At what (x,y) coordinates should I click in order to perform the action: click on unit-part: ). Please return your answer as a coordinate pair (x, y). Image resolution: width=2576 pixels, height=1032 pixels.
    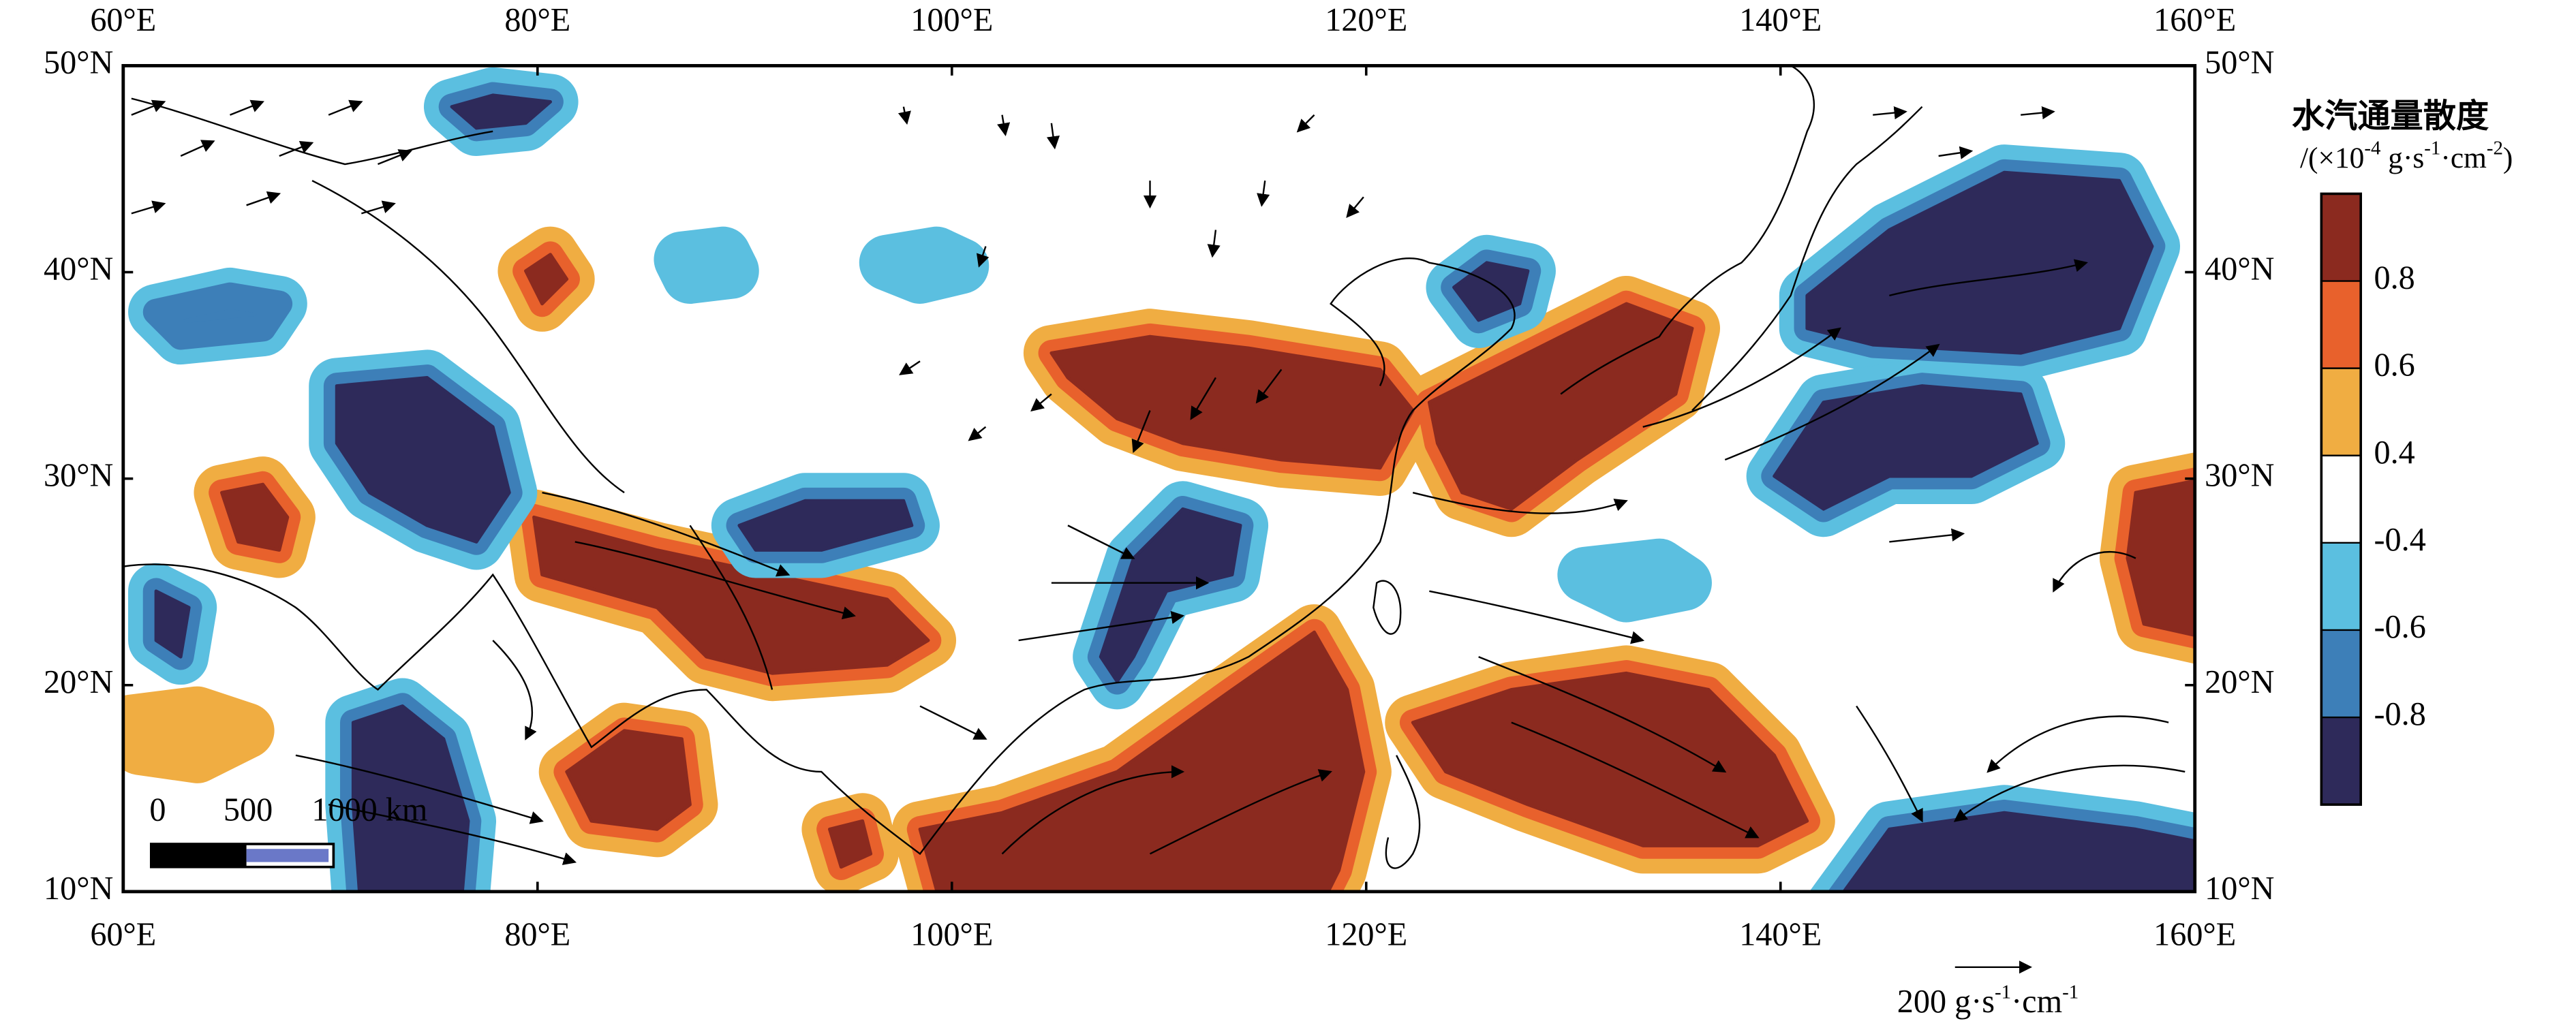
    Looking at the image, I should click on (2508, 158).